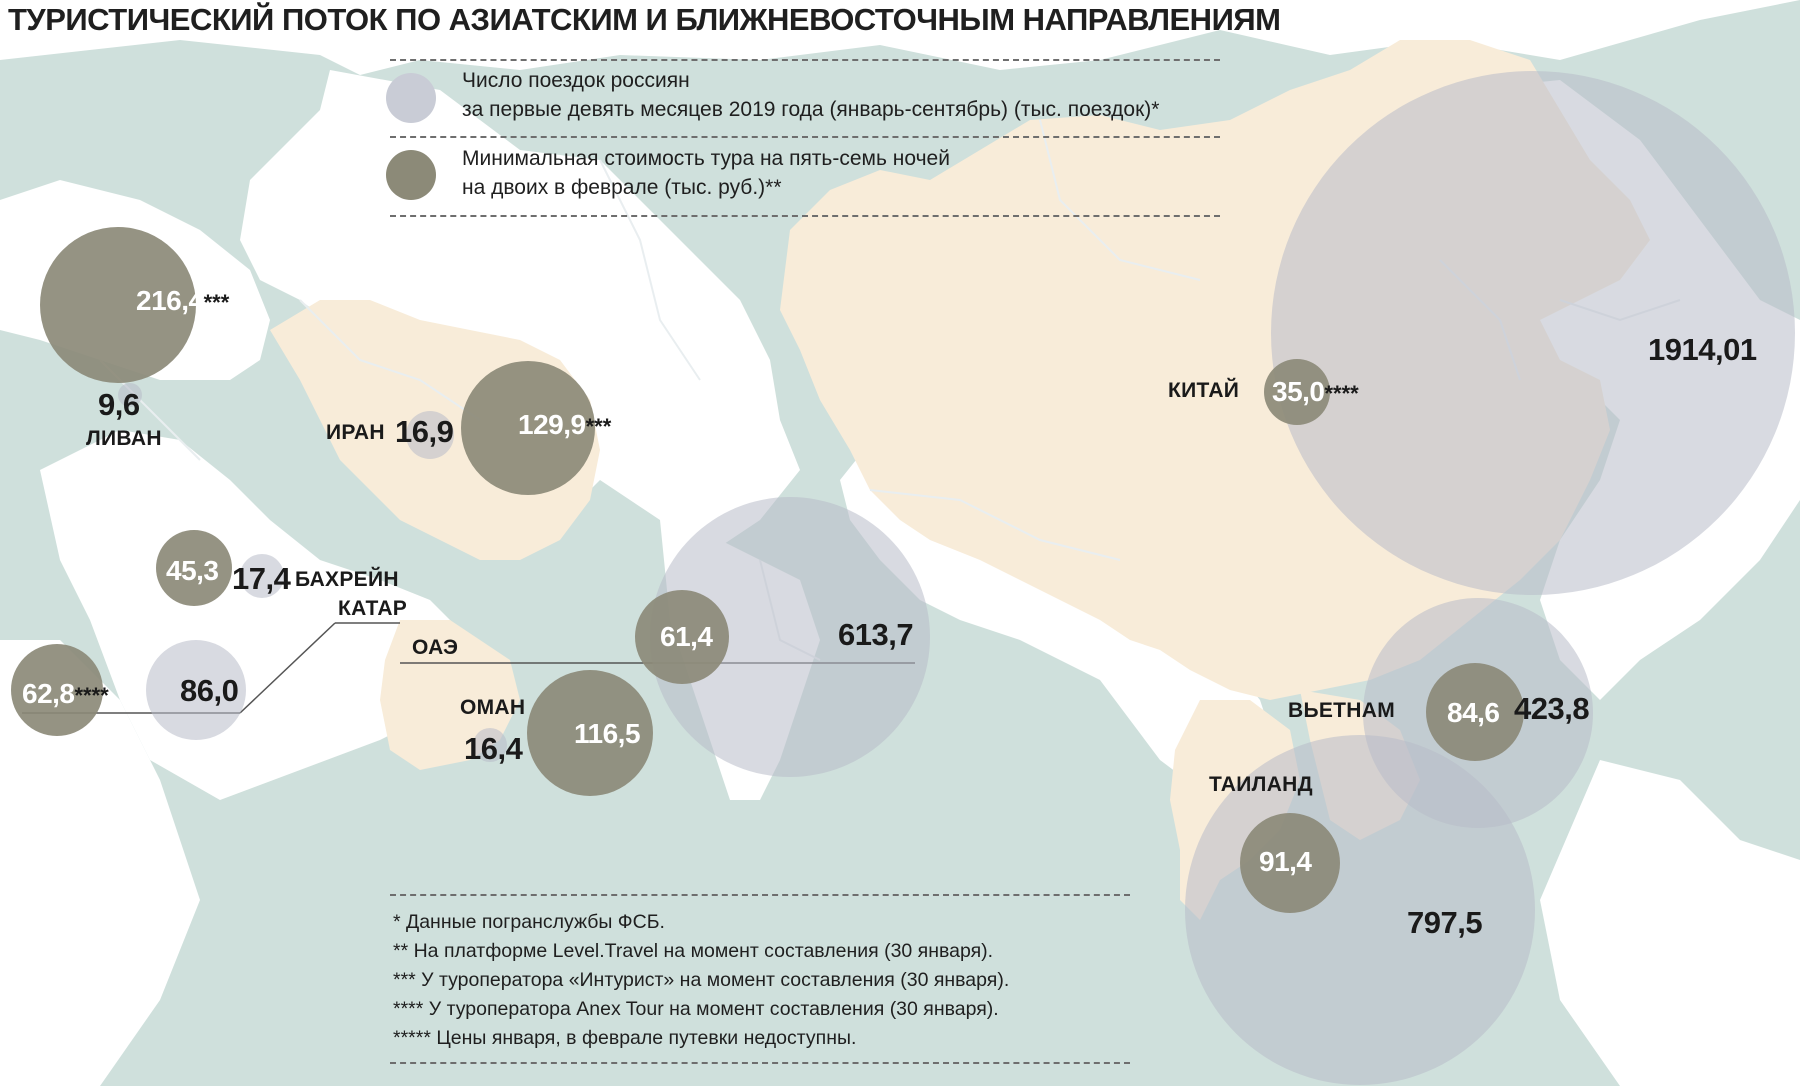 The height and width of the screenshot is (1086, 1800). I want to click on lebanon-price-label: 216,4***, so click(183, 300).